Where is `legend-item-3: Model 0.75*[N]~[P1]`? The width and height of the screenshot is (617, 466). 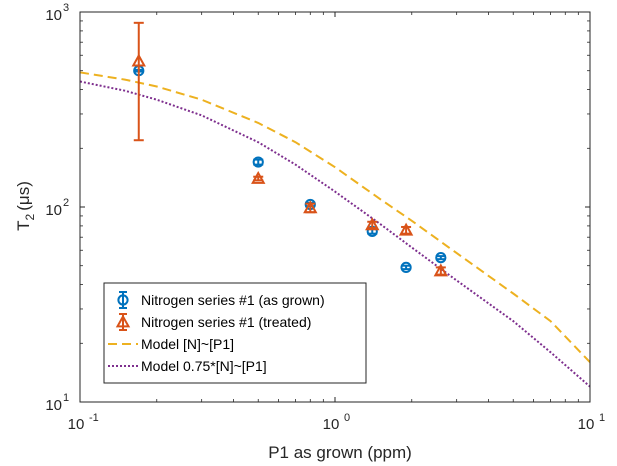
legend-item-3: Model 0.75*[N]~[P1] is located at coordinates (187, 366).